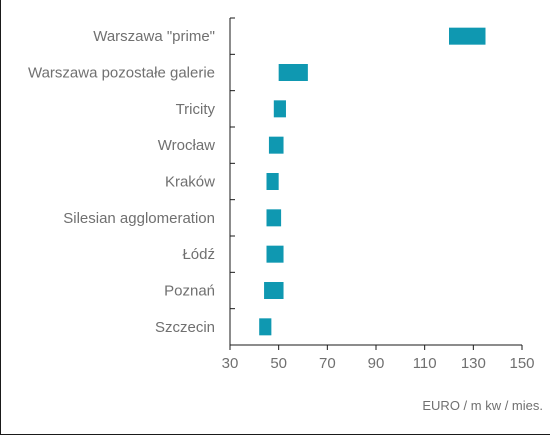 The height and width of the screenshot is (435, 550). What do you see at coordinates (154, 36) in the screenshot?
I see `category-label: Warszawa "prime"` at bounding box center [154, 36].